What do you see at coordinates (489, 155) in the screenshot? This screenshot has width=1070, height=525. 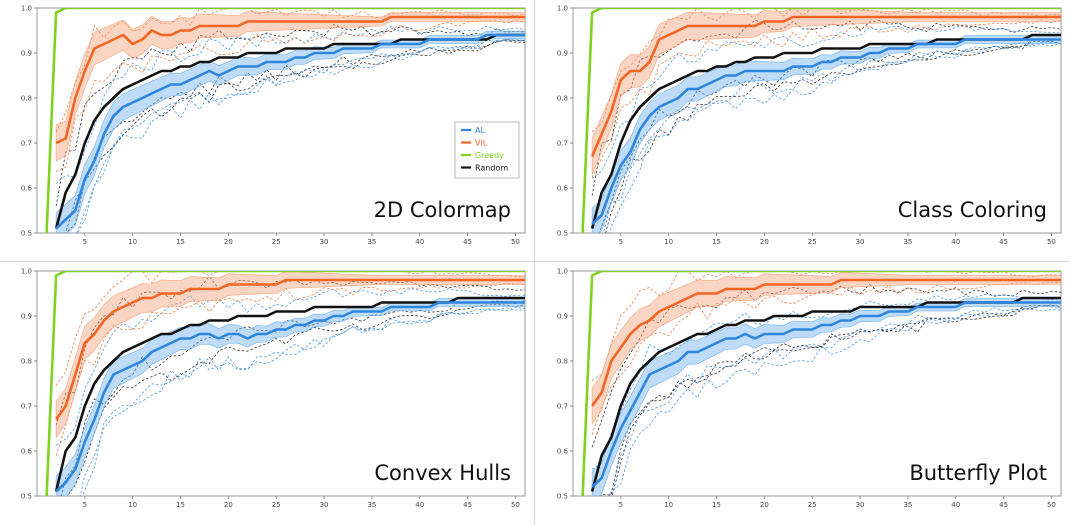 I see `legend-label-greedy: Greedy` at bounding box center [489, 155].